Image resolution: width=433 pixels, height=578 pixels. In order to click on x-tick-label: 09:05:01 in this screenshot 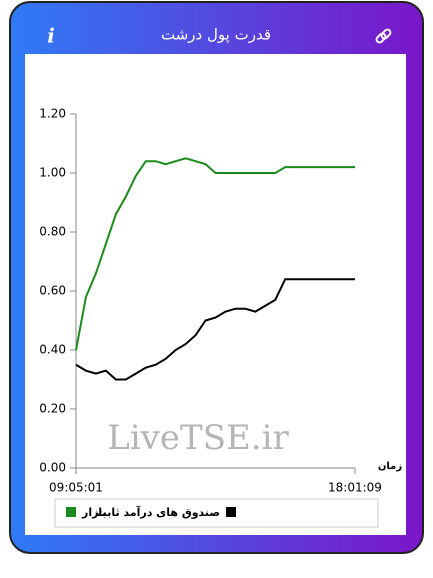, I will do `click(76, 488)`.